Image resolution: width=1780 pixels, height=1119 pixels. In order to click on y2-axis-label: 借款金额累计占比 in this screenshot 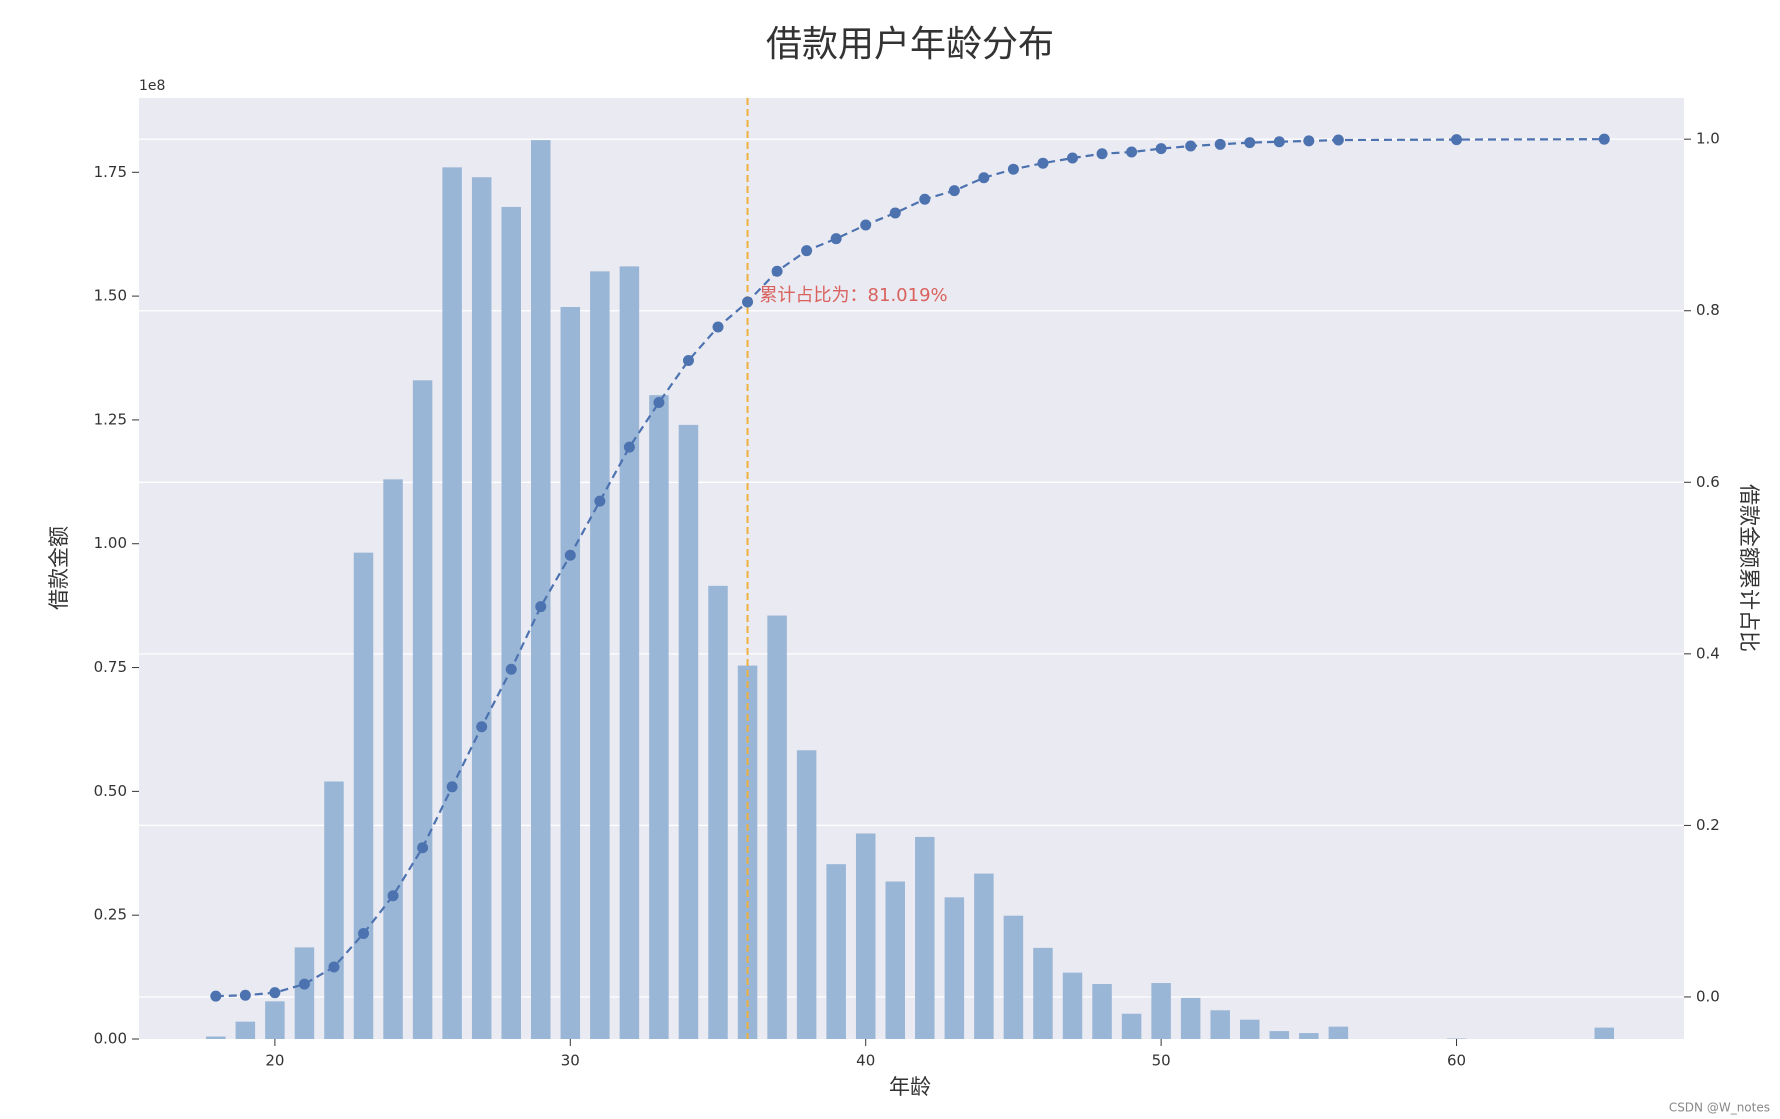, I will do `click(1749, 568)`.